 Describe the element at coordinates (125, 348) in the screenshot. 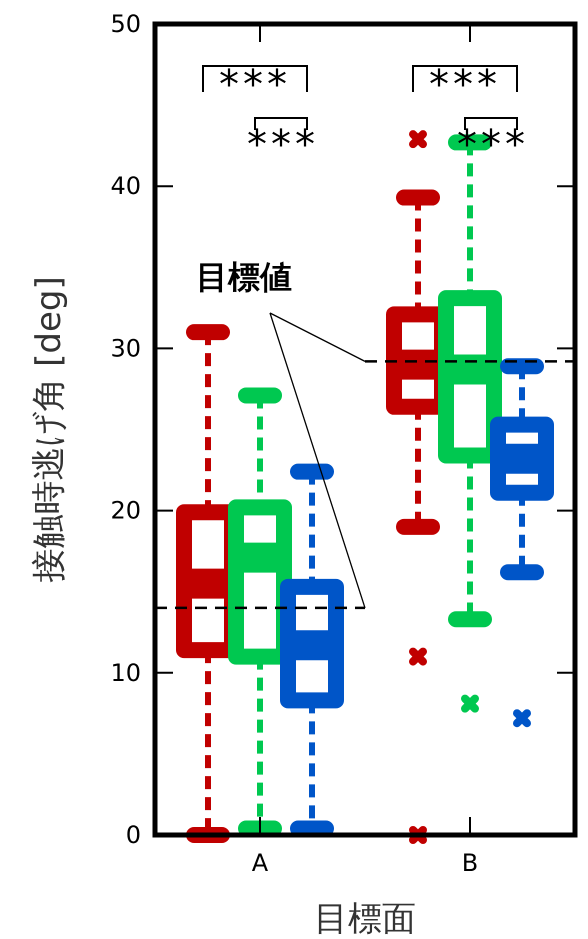

I see `y-tick-label: 30` at that location.